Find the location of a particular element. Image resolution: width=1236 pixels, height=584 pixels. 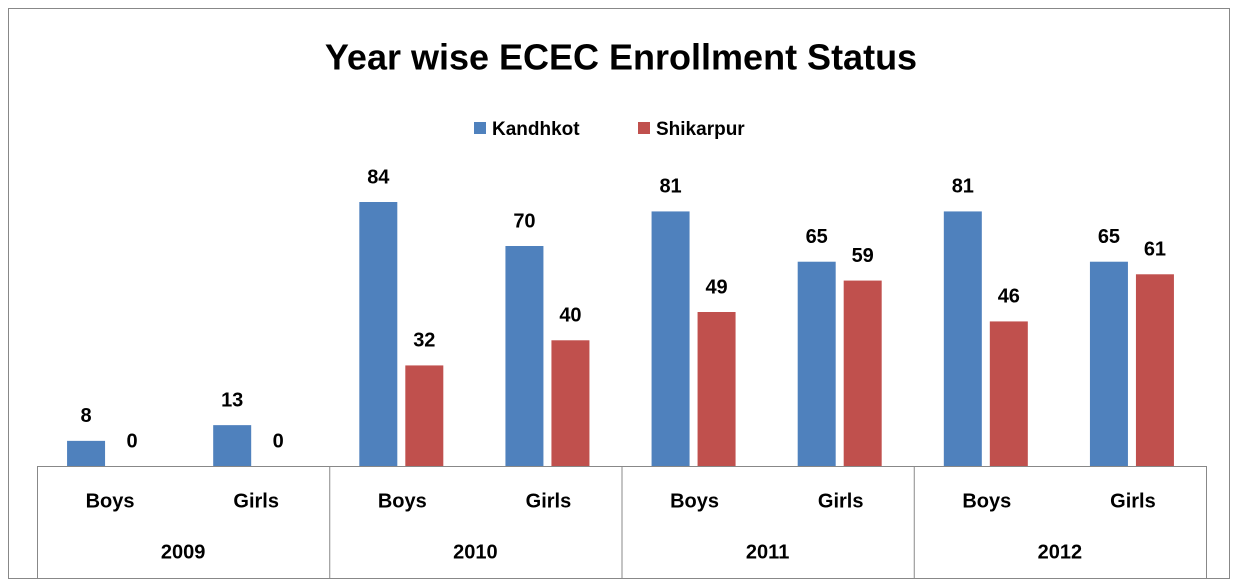

group-label: 2012 is located at coordinates (1060, 552).